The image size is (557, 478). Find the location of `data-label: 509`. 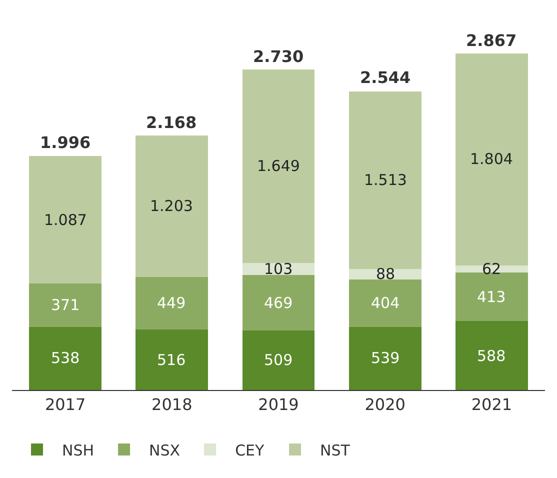

data-label: 509 is located at coordinates (278, 360).